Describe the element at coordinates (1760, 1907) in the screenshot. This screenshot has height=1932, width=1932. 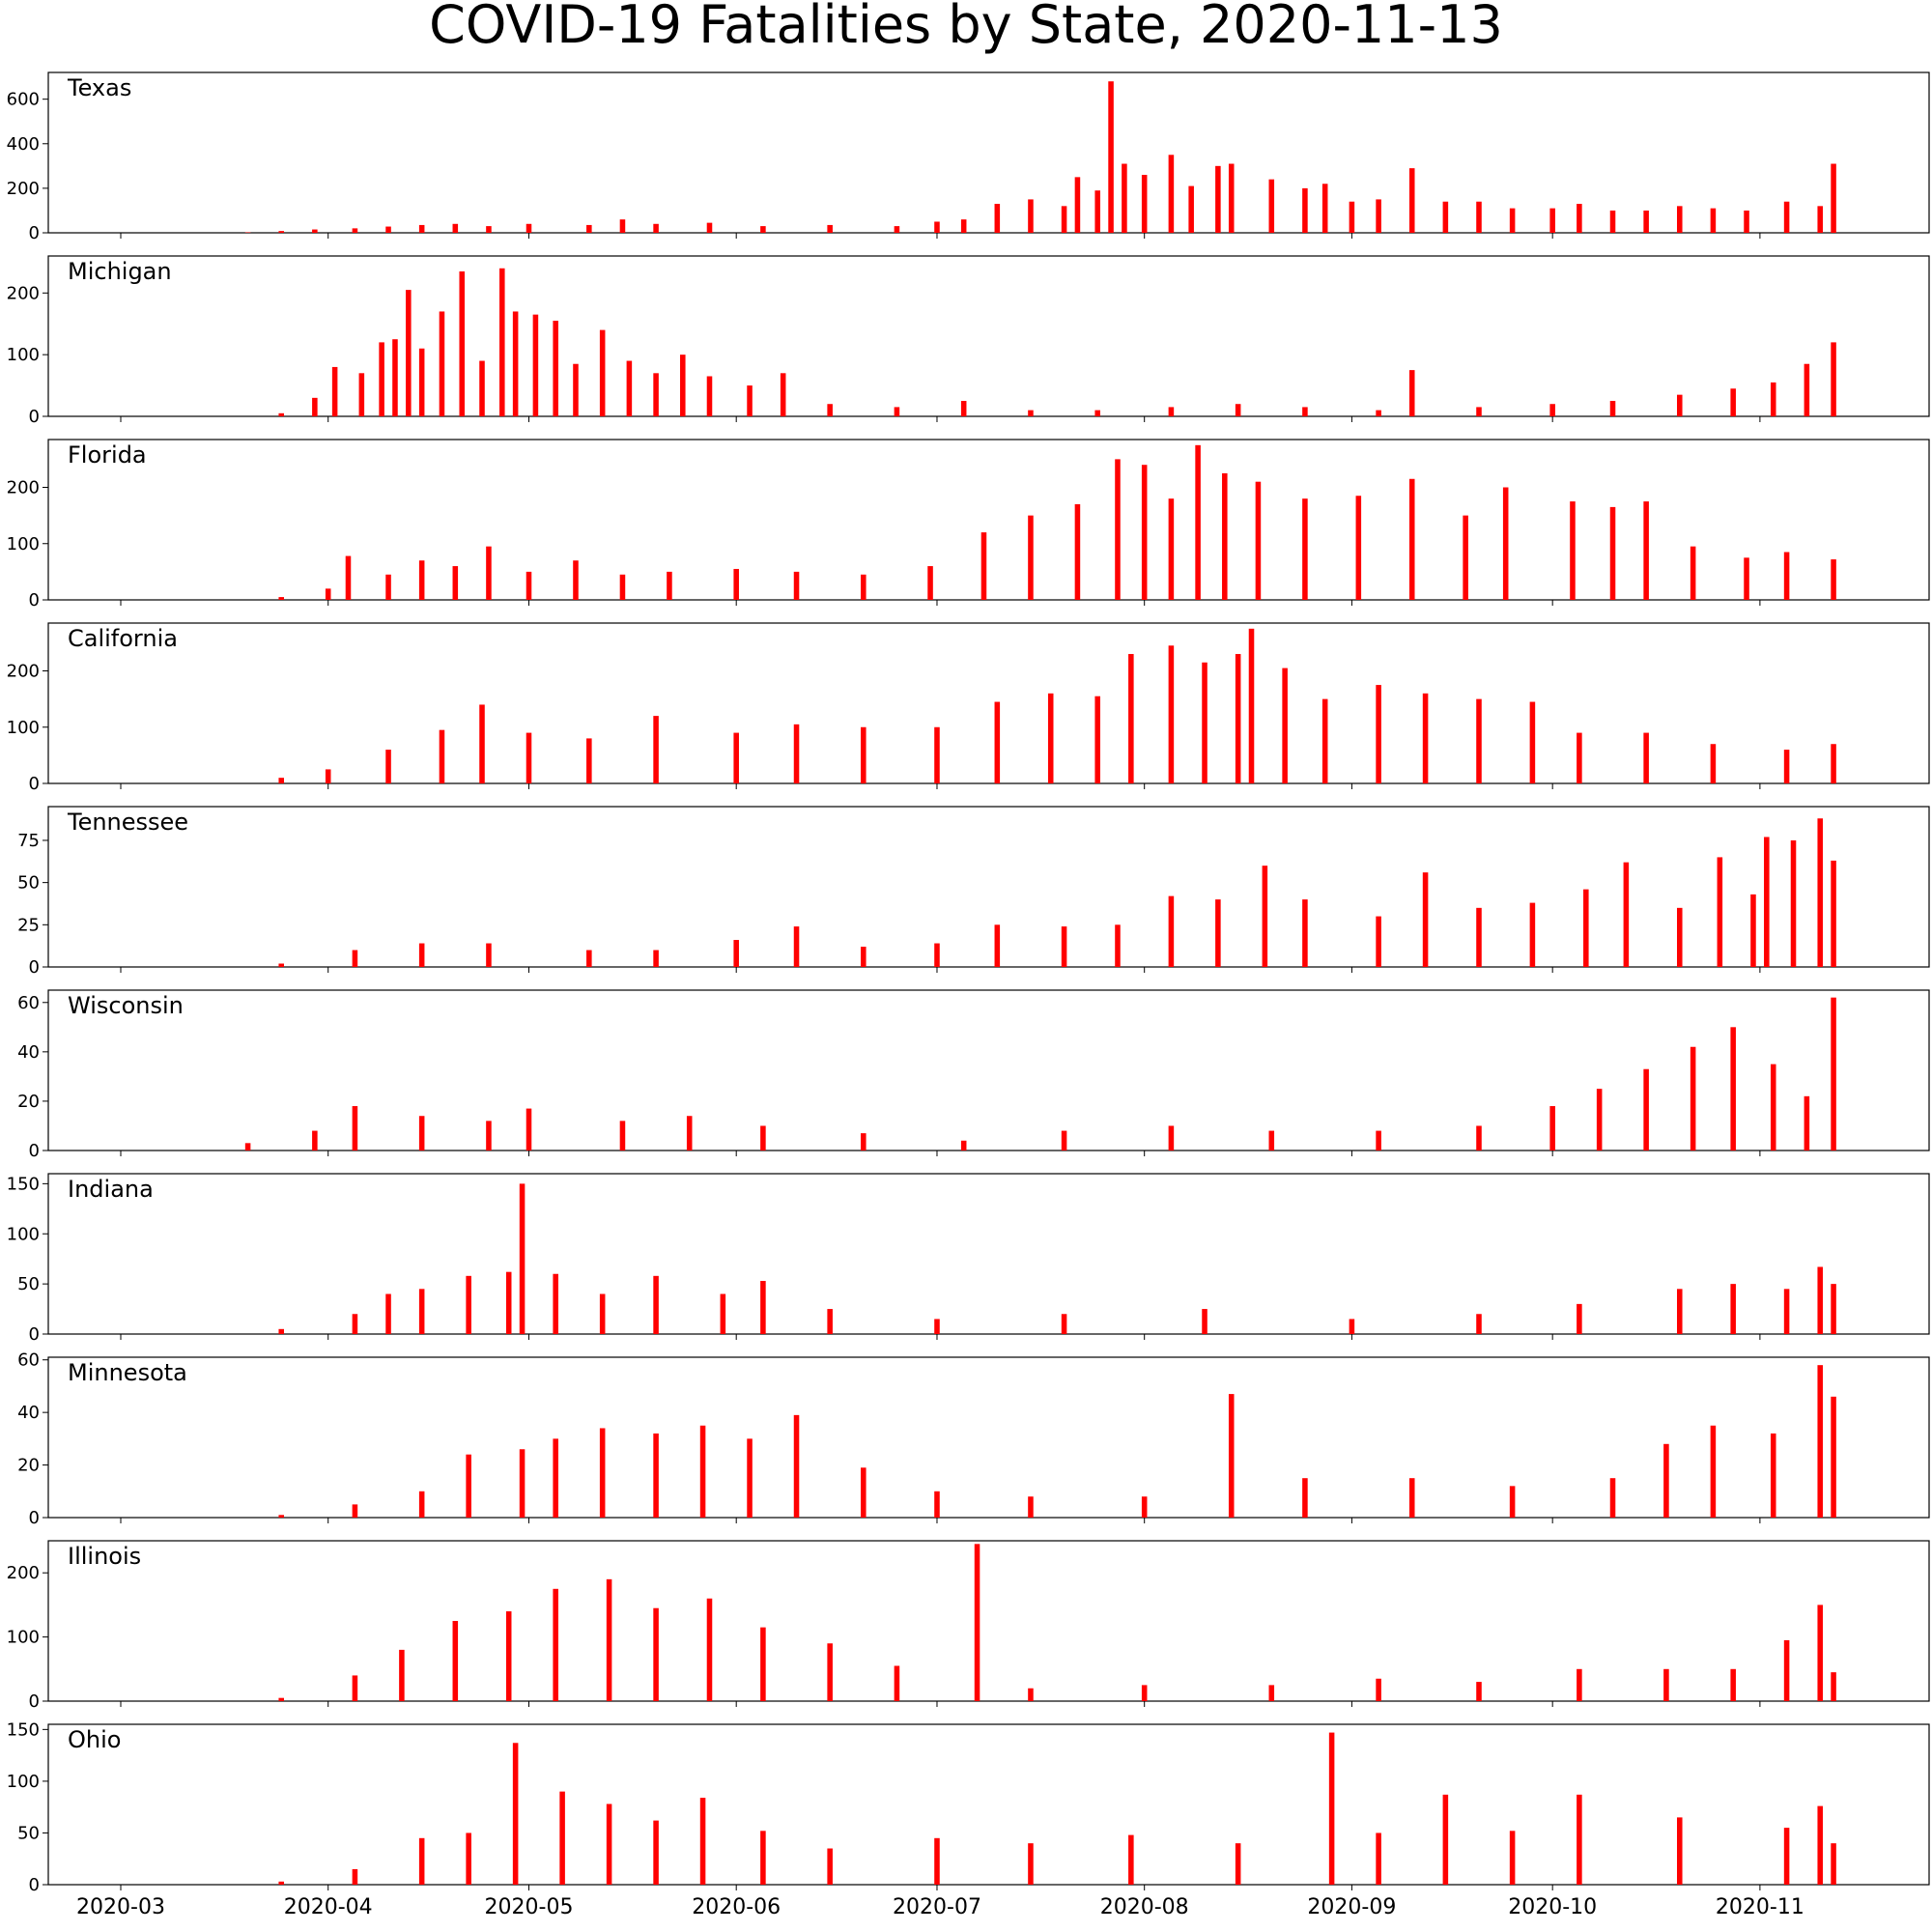
I see `x-tick-label: 2020-11` at that location.